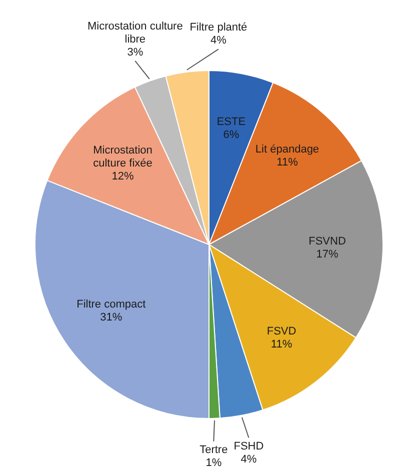 The height and width of the screenshot is (475, 418). I want to click on data-label: 31%, so click(111, 318).